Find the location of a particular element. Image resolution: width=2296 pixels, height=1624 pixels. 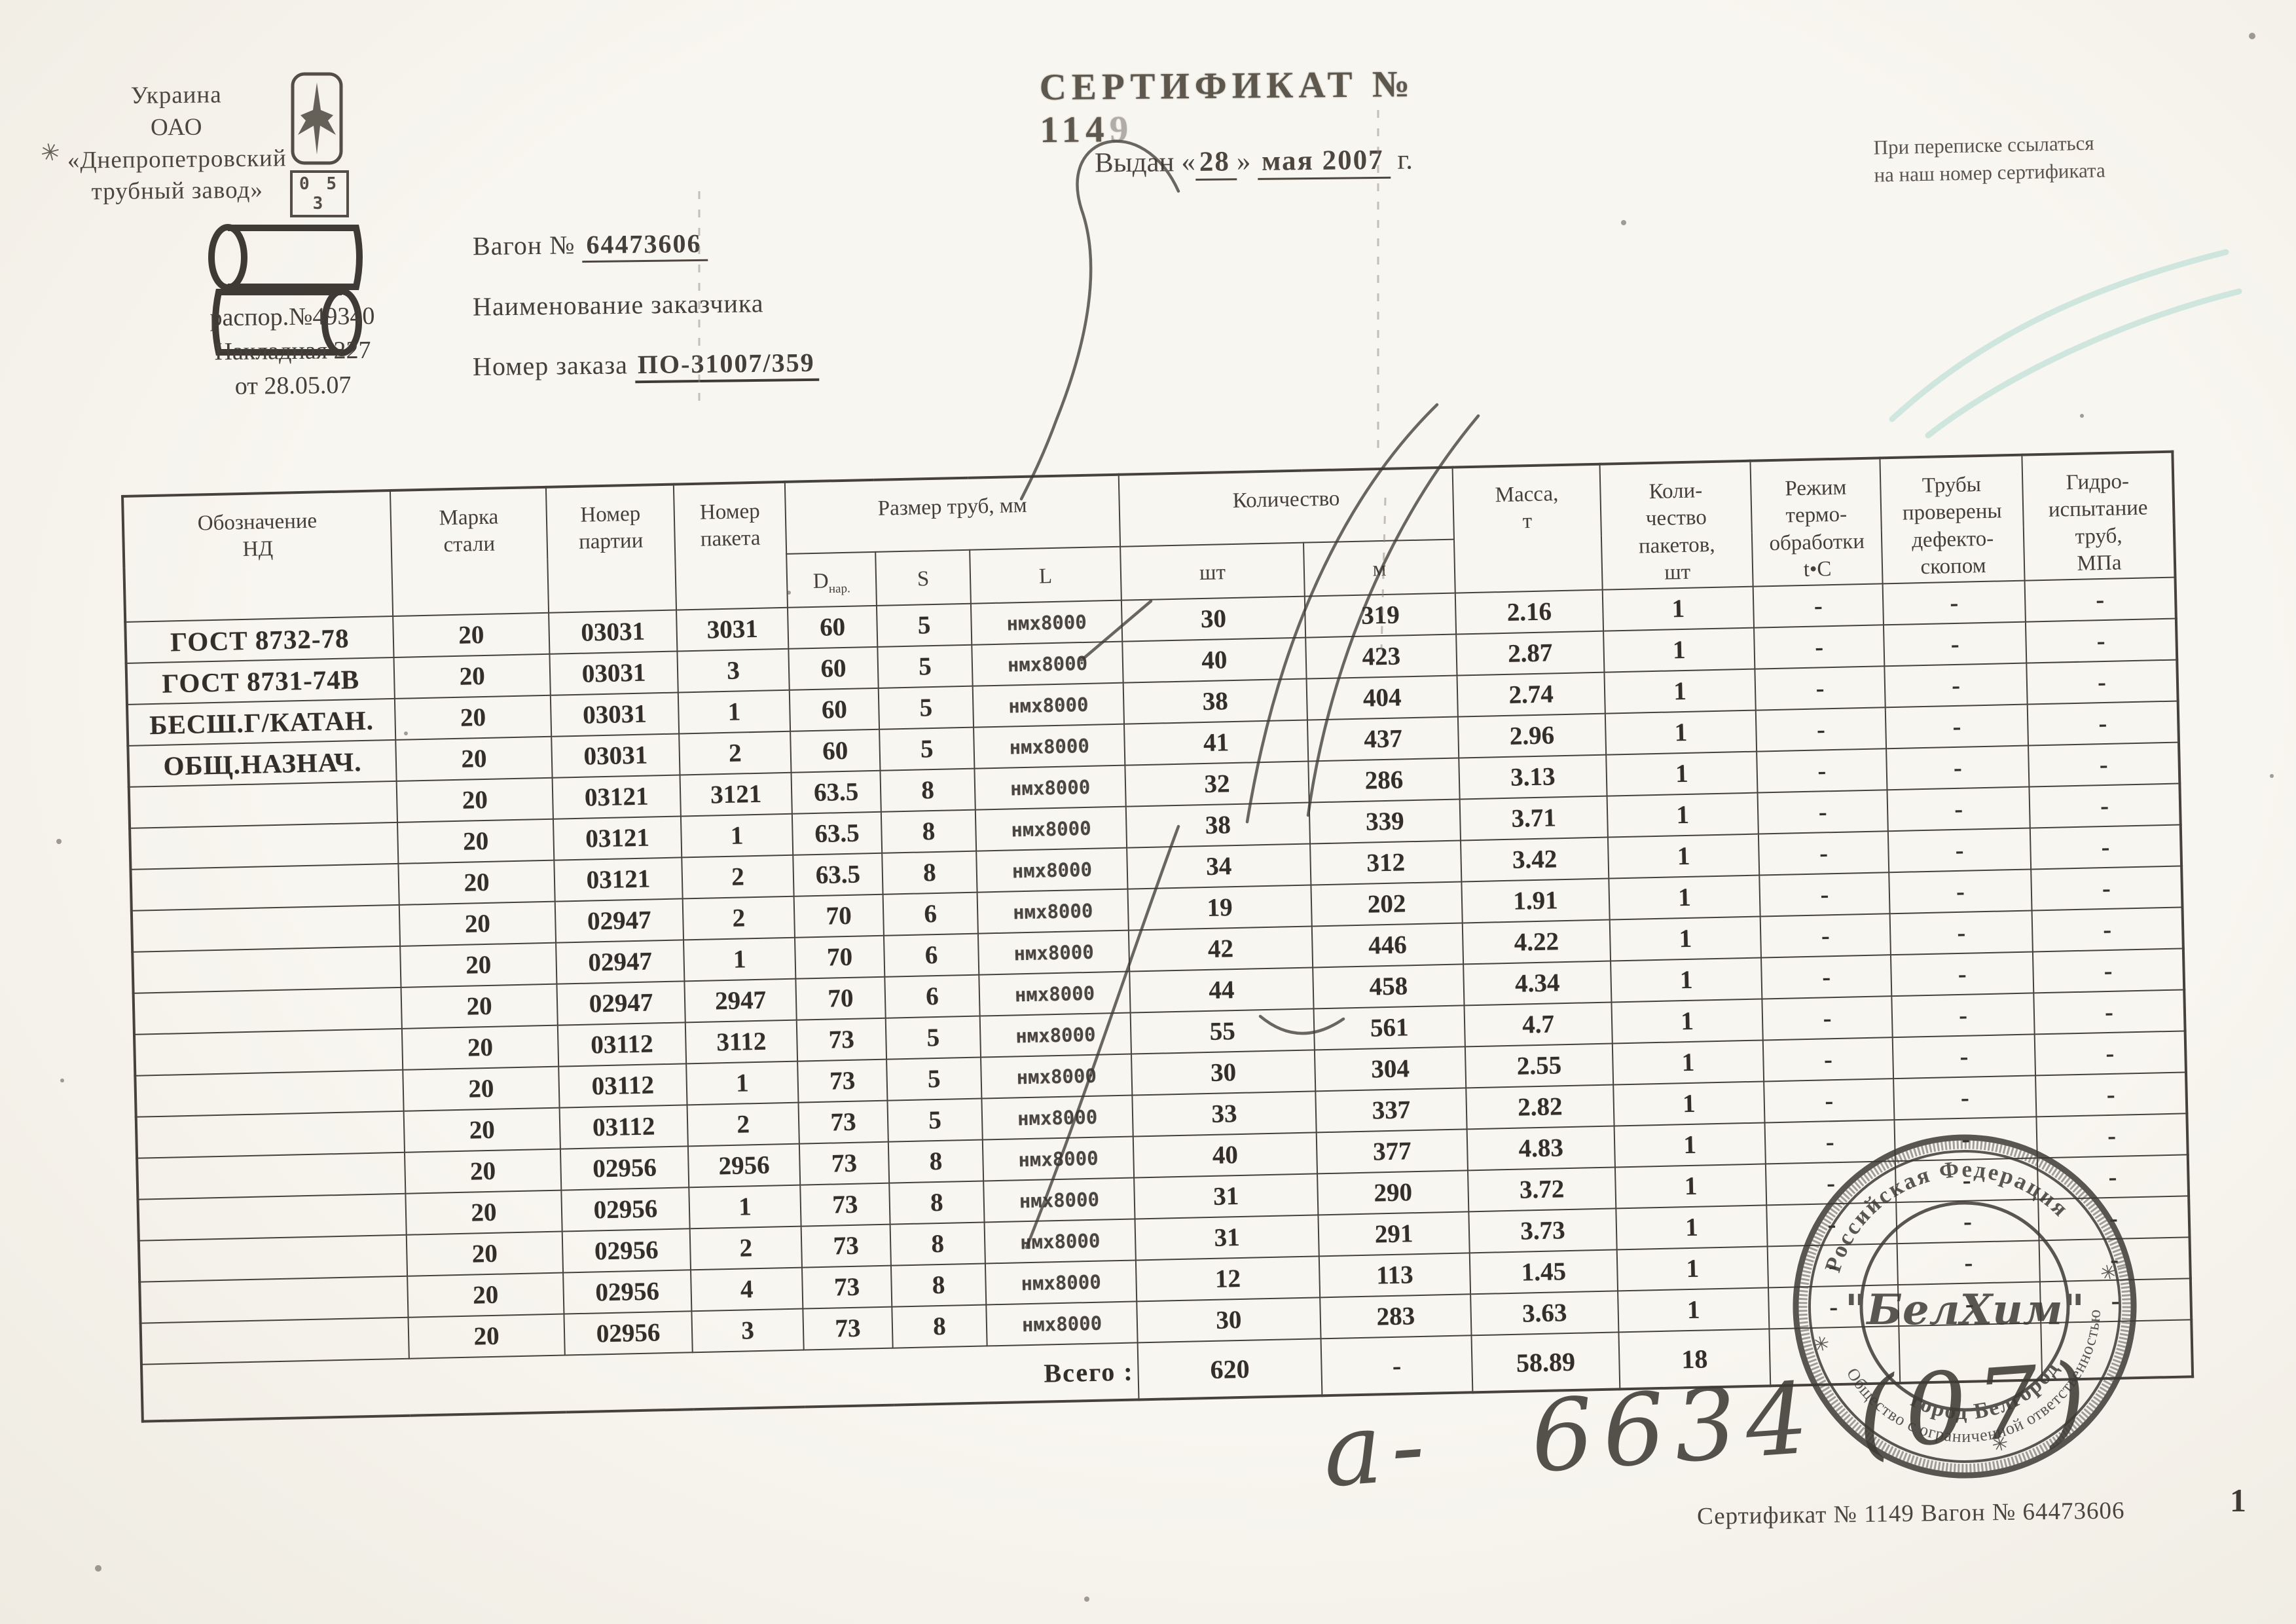

stamp-center-text: "БелХим" is located at coordinates (1965, 1310).